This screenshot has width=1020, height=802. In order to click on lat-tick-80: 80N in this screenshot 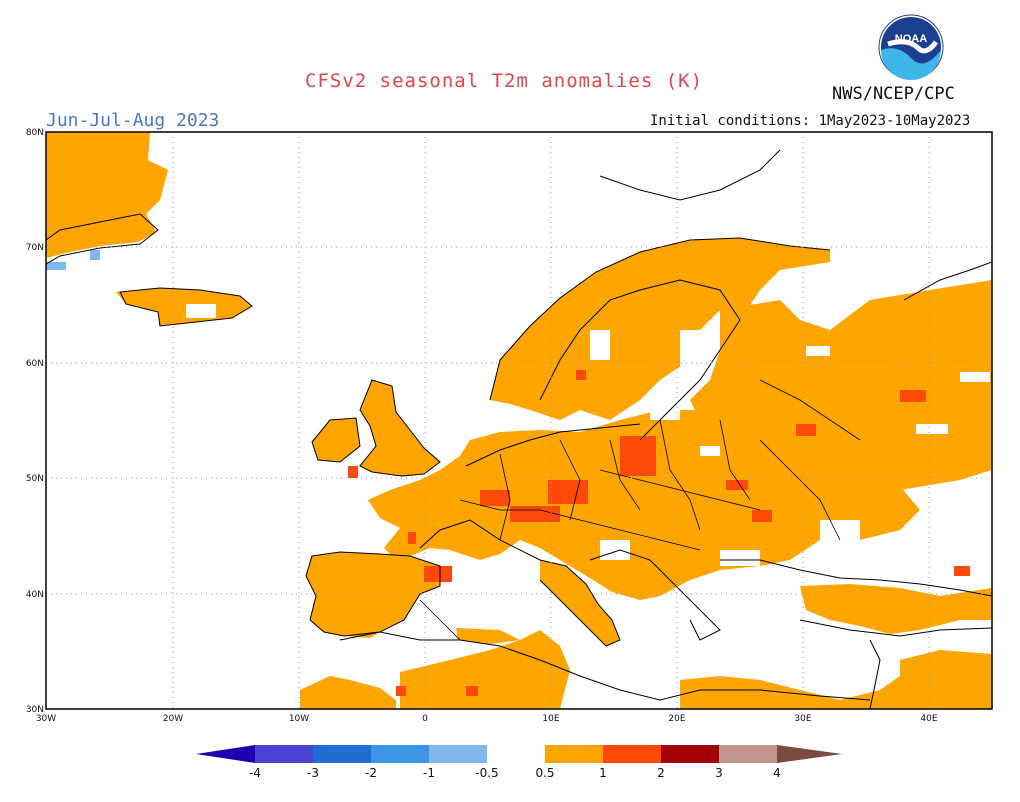, I will do `click(35, 133)`.